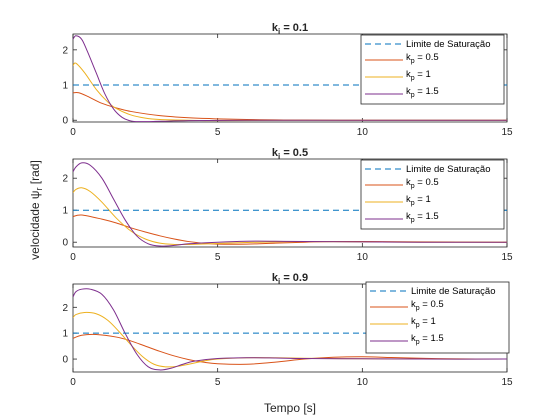  Describe the element at coordinates (218, 382) in the screenshot. I see `subplot-3-x-tick-label-1: 5` at that location.